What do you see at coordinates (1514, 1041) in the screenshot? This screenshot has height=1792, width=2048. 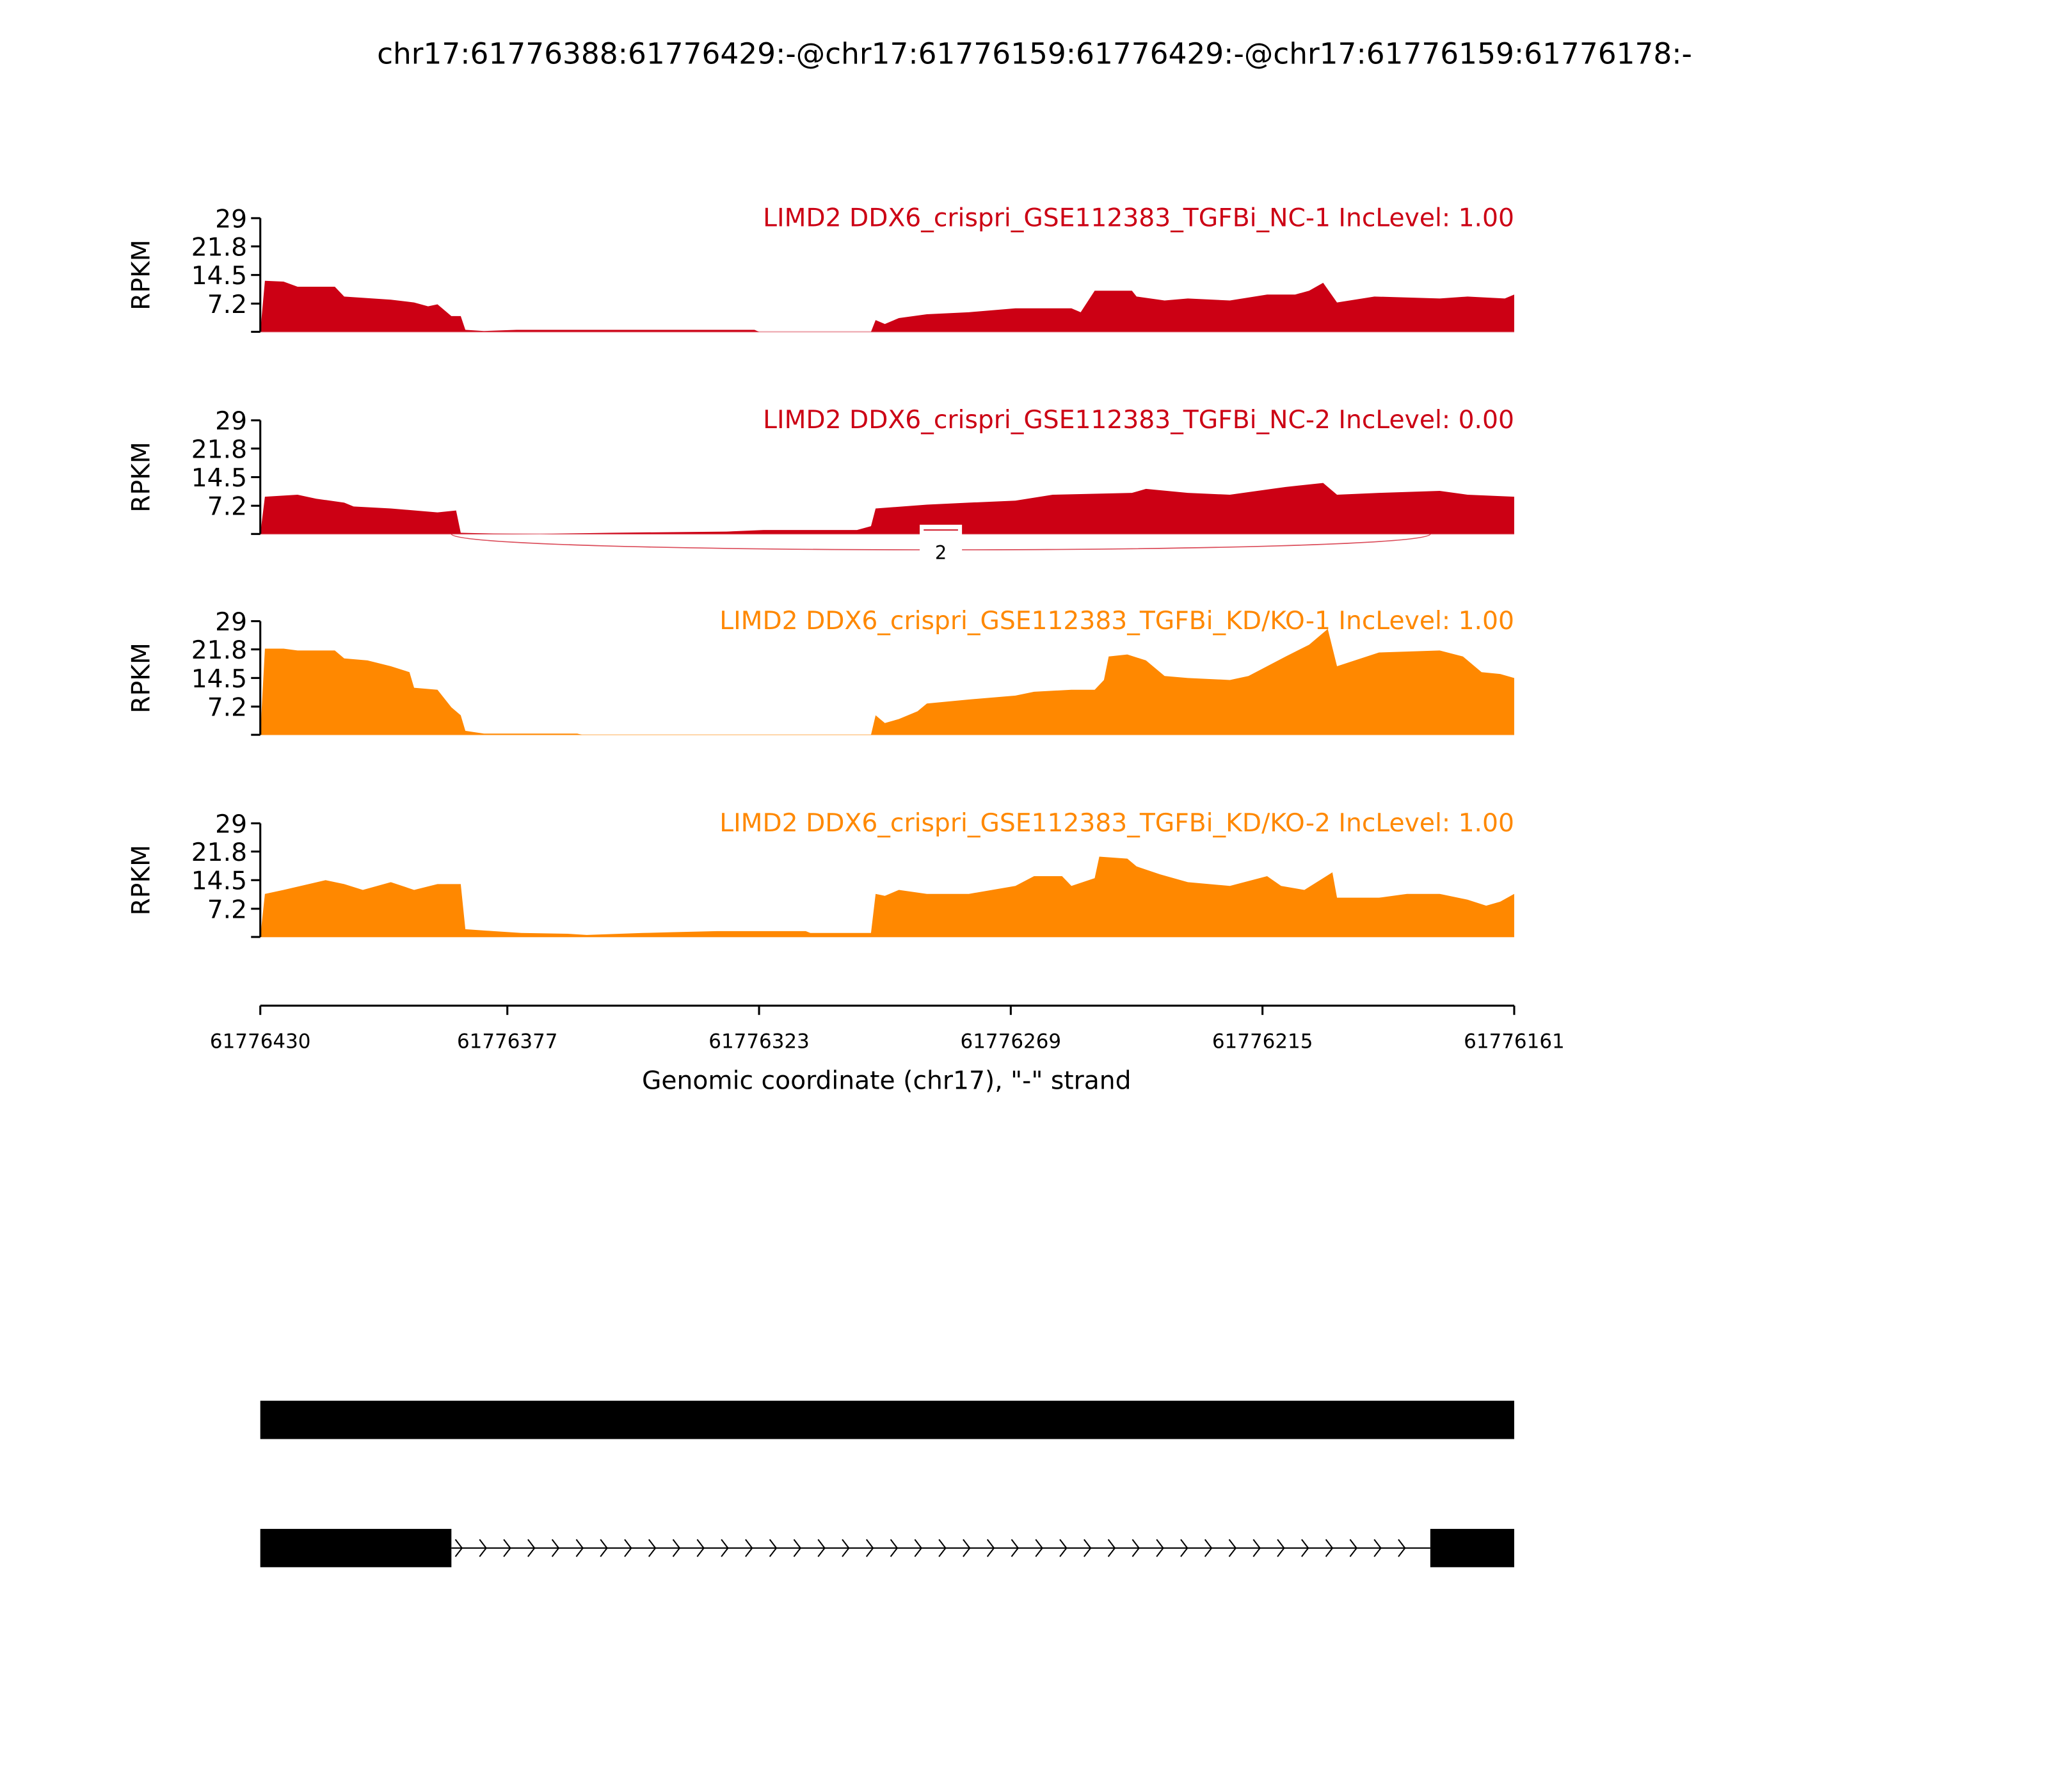 I see `x-tick-label: 61776161` at bounding box center [1514, 1041].